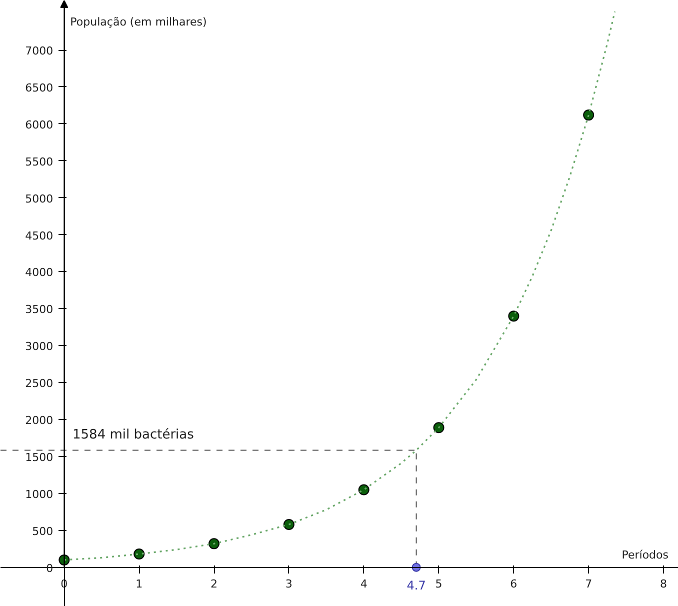  Describe the element at coordinates (133, 434) in the screenshot. I see `ref-line-label: 1584 mil bactérias` at that location.